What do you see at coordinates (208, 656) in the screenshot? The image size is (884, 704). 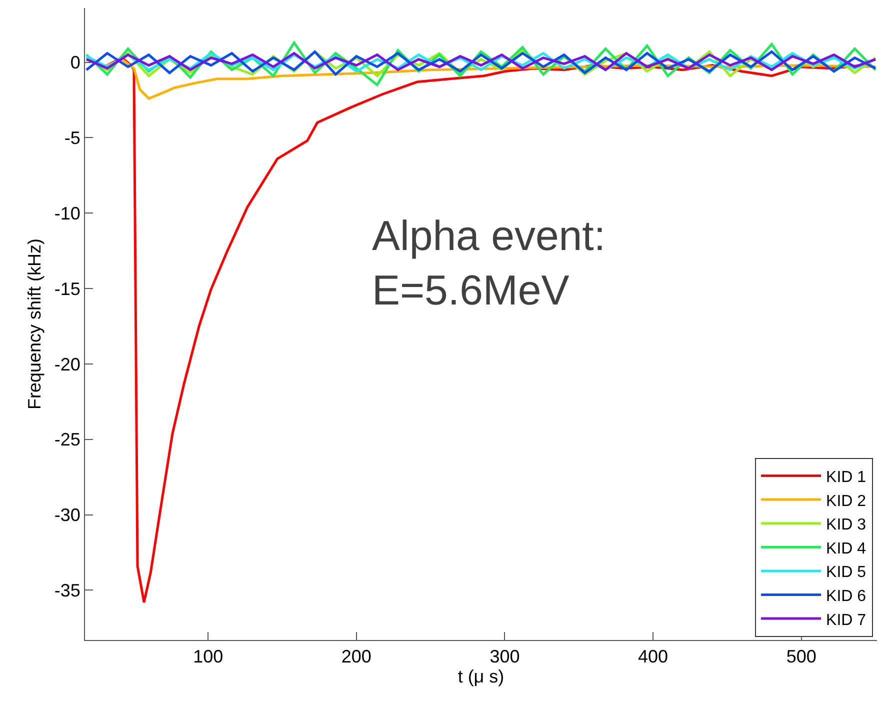 I see `x-tick-label: 100` at bounding box center [208, 656].